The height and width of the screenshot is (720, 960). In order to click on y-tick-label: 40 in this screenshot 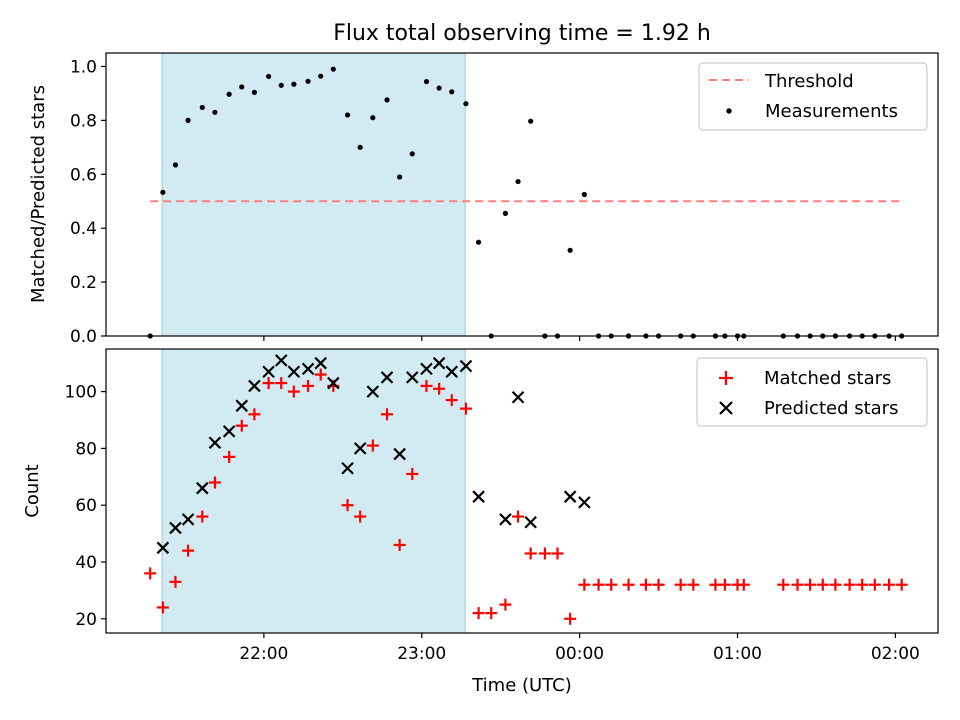, I will do `click(86, 563)`.